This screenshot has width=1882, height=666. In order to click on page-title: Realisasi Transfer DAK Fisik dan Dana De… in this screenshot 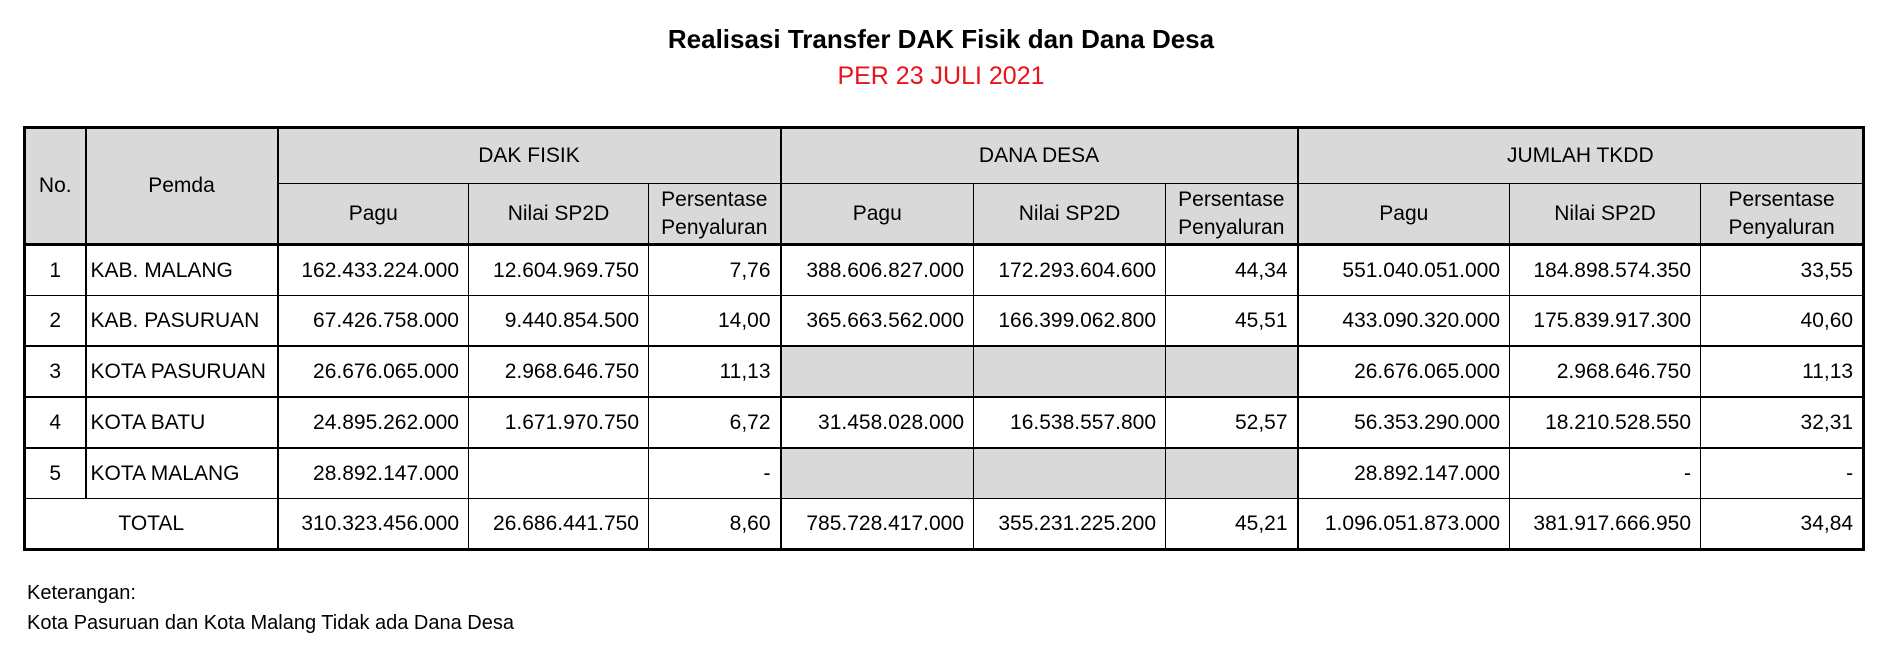, I will do `click(941, 39)`.